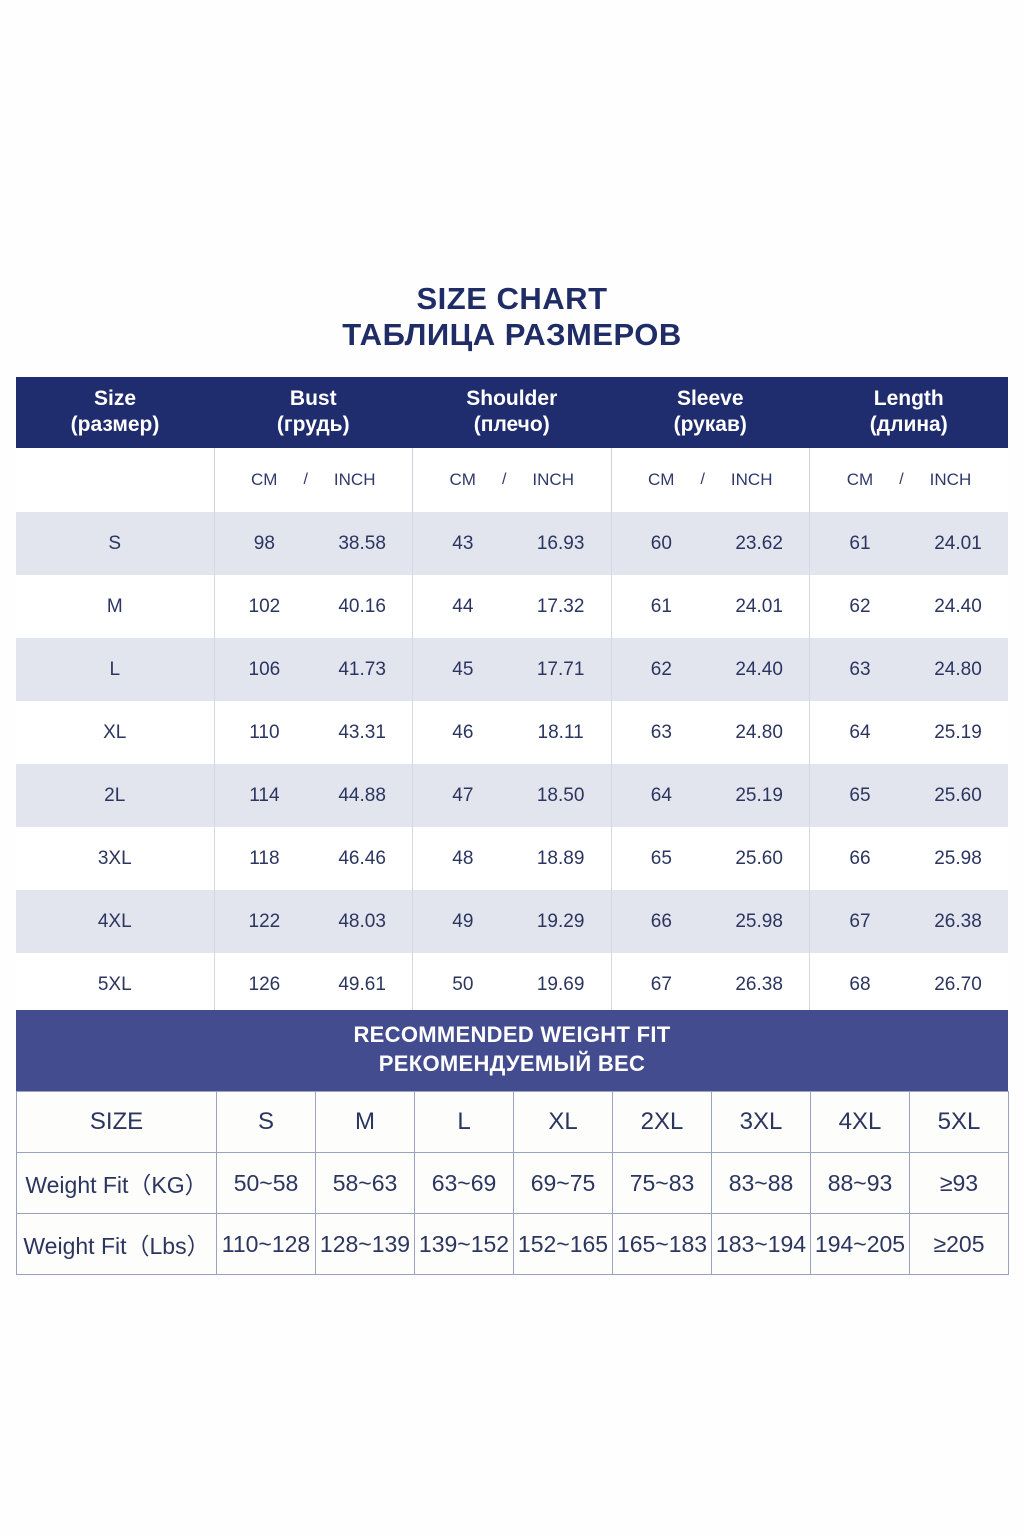 The height and width of the screenshot is (1536, 1024). Describe the element at coordinates (908, 544) in the screenshot. I see `cell-length: 61 24.01` at that location.